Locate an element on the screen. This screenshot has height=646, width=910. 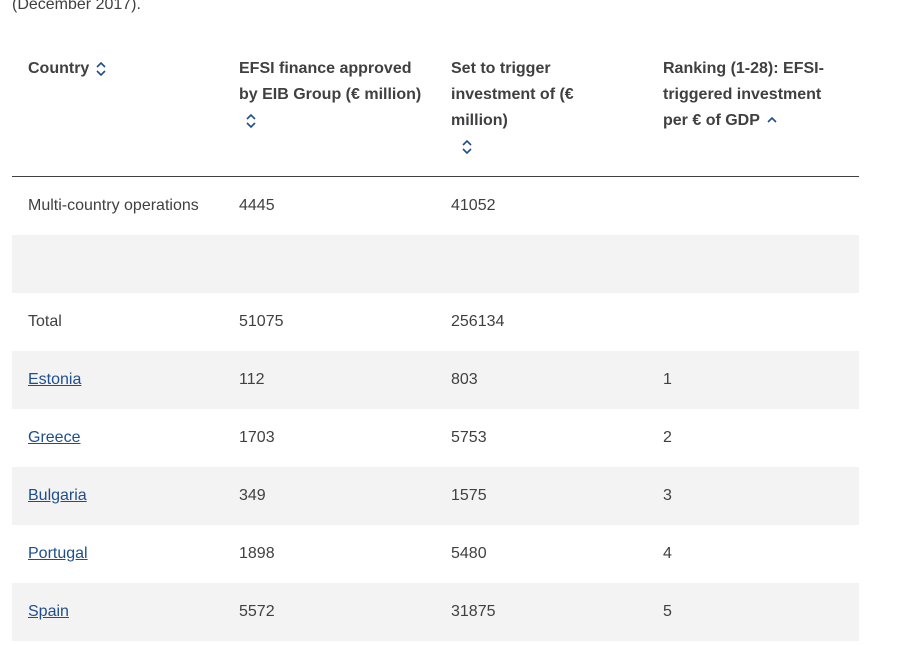
table-row: Total 51075 256134 is located at coordinates (435, 322).